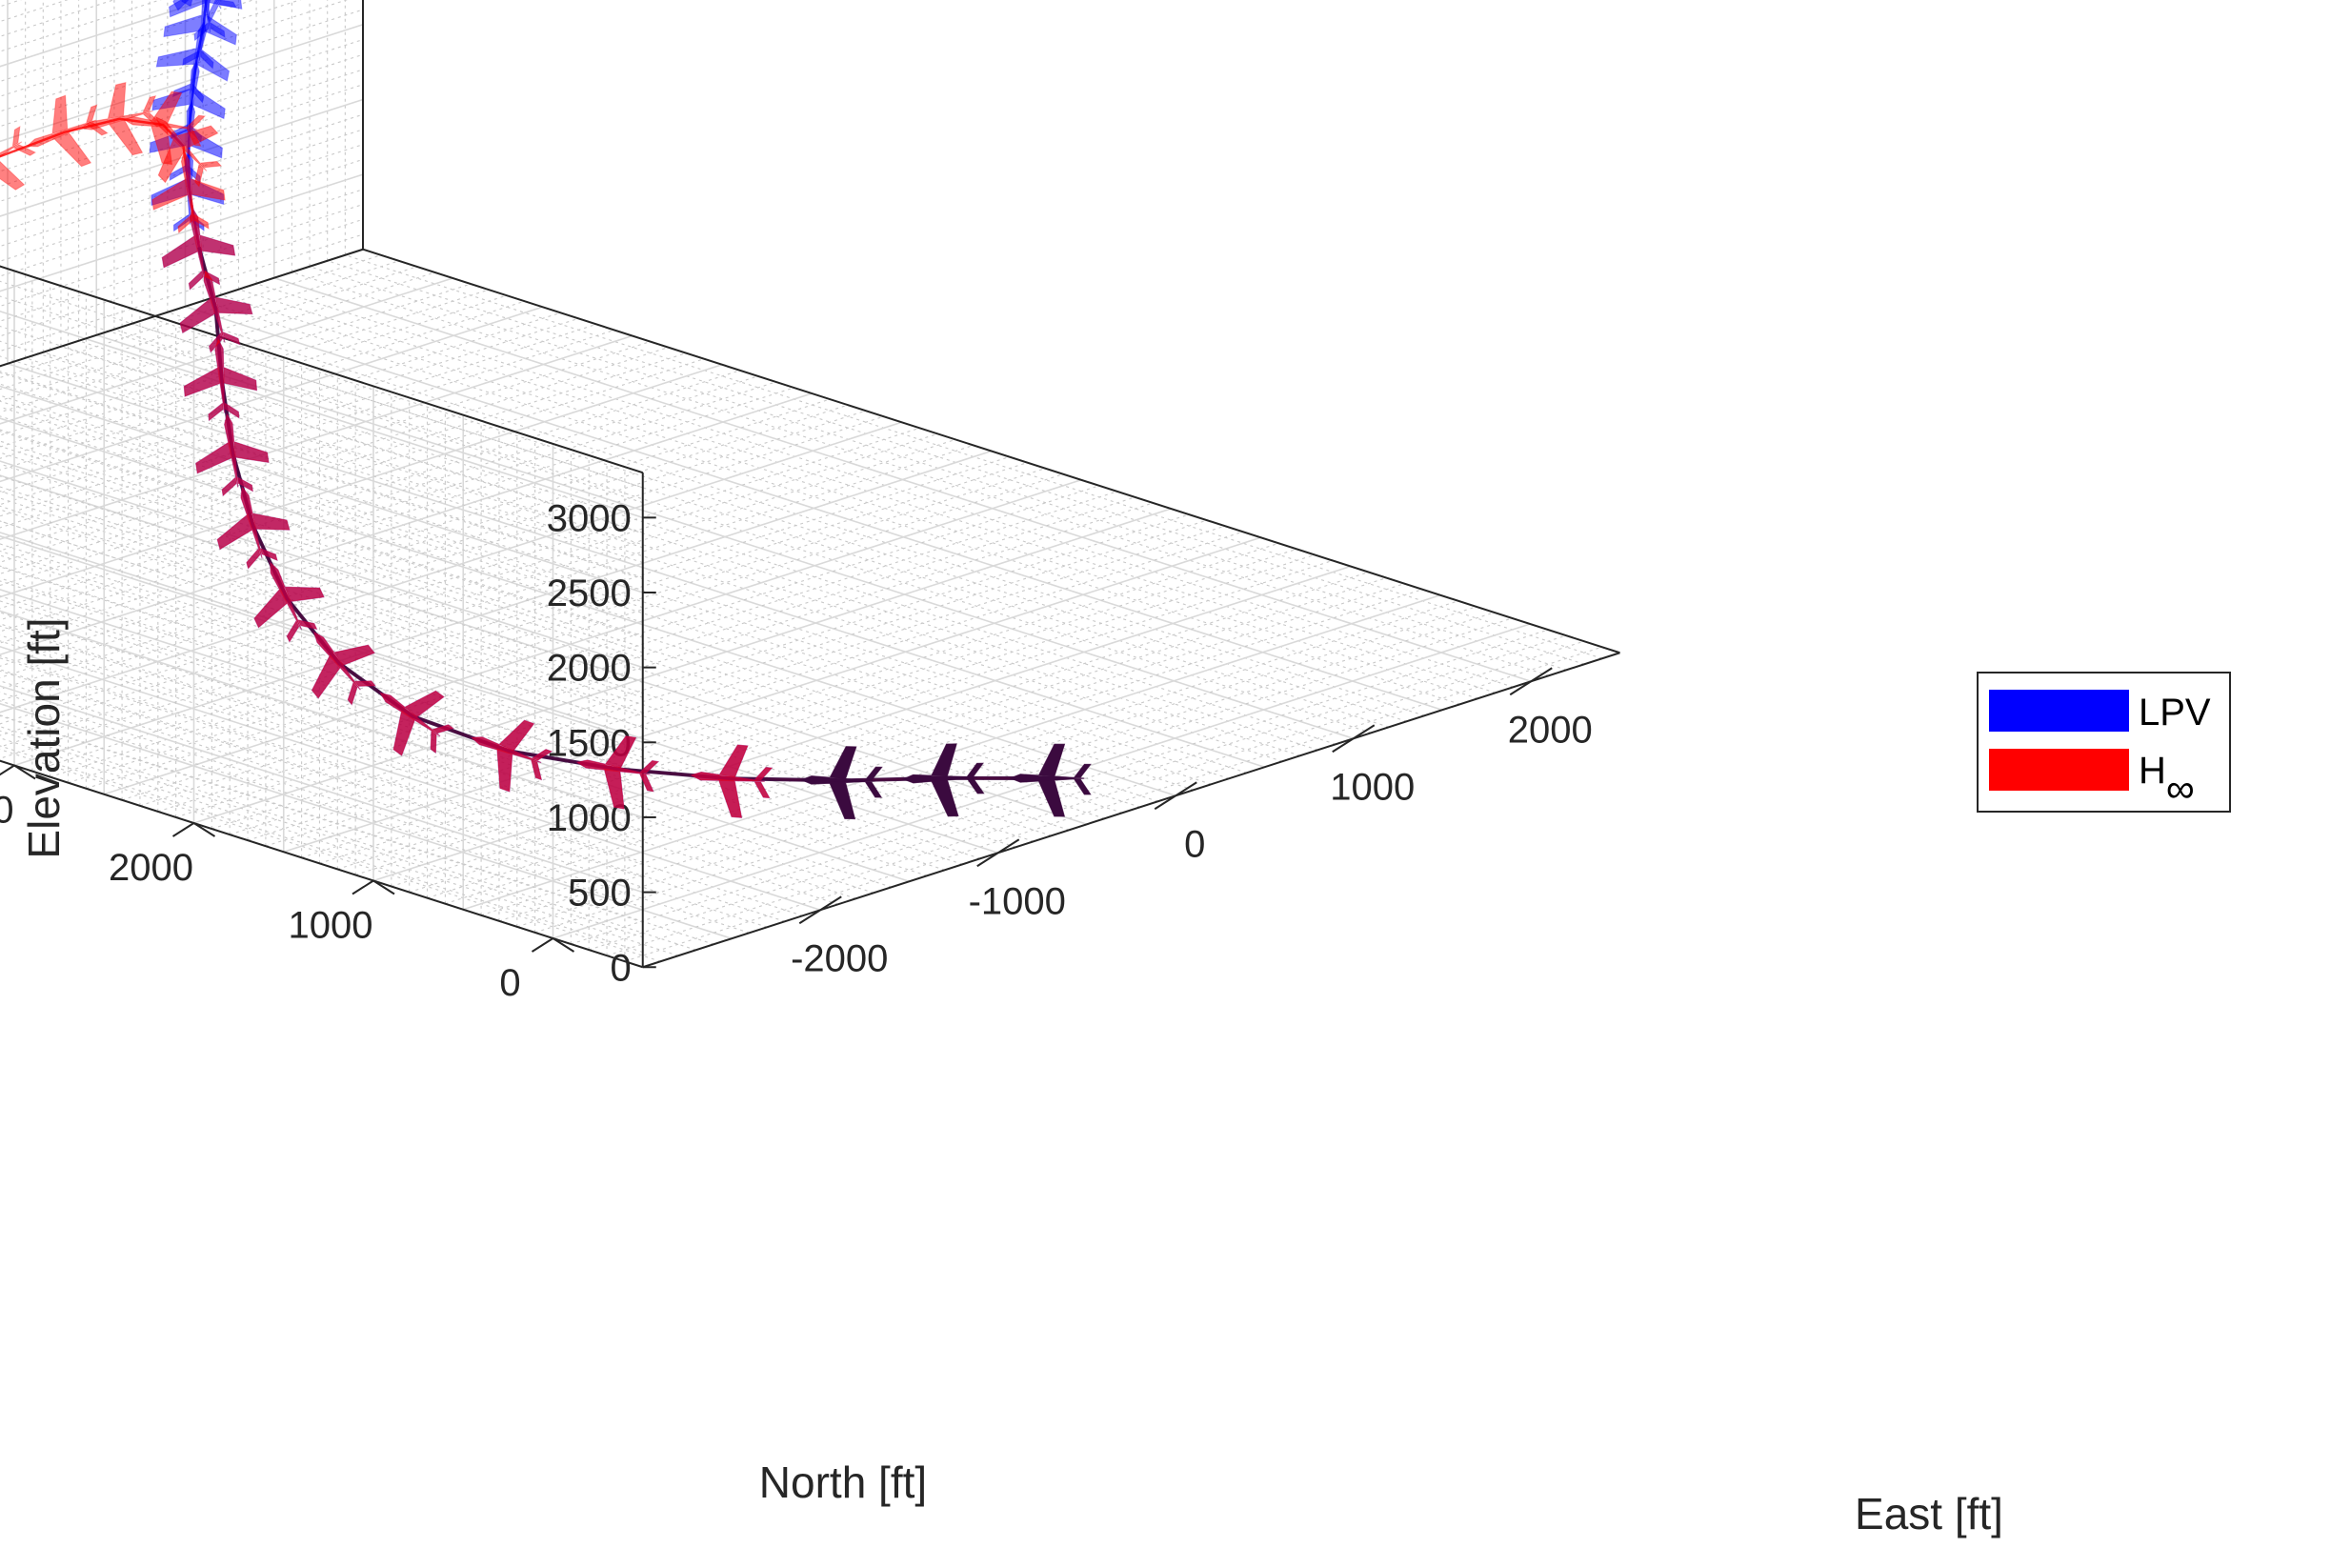 The width and height of the screenshot is (2351, 1568). I want to click on z-tick-label: 0, so click(622, 968).